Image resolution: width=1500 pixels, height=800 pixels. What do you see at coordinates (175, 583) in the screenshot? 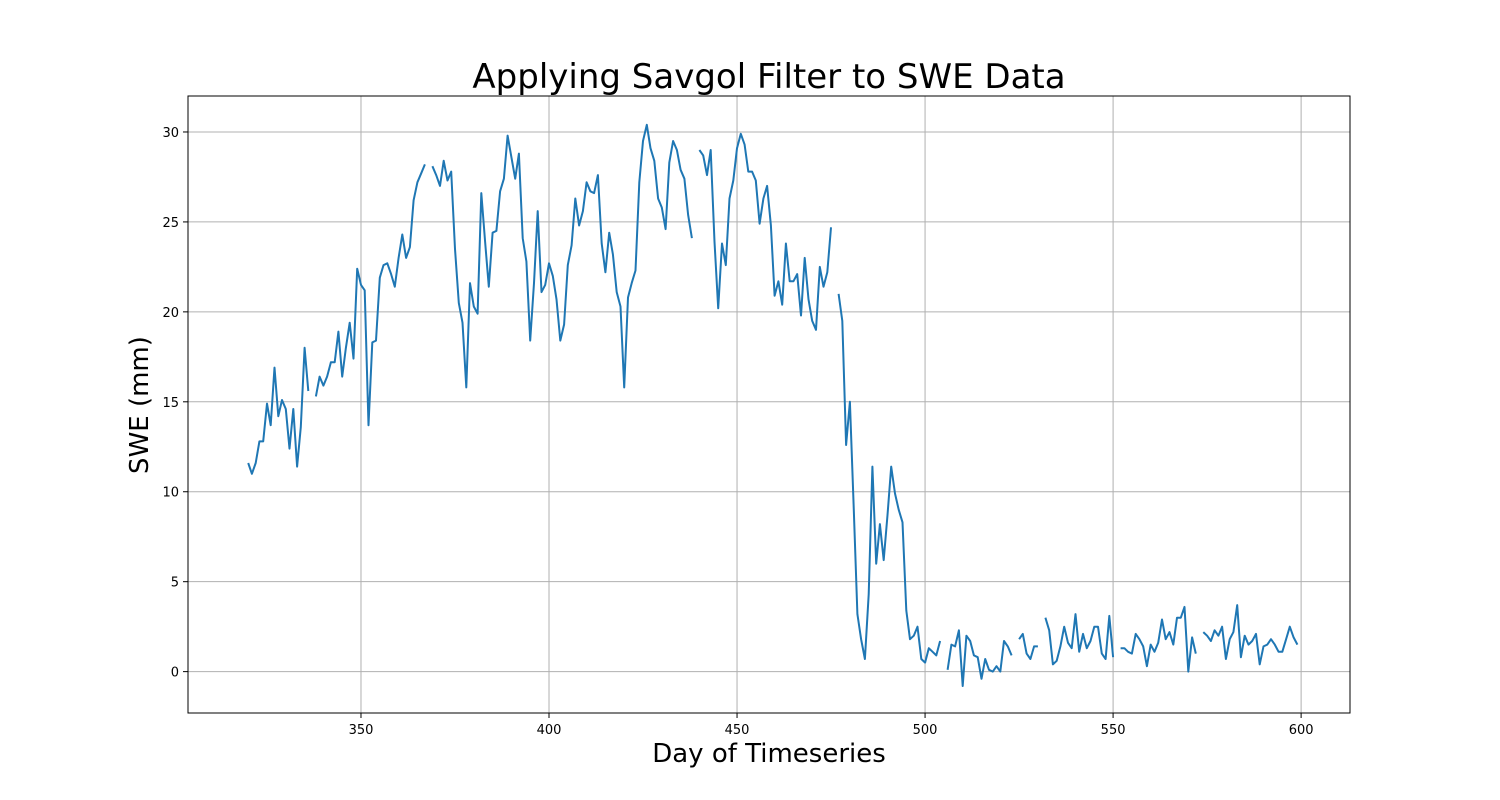
I see `y-tick-label: 5` at bounding box center [175, 583].